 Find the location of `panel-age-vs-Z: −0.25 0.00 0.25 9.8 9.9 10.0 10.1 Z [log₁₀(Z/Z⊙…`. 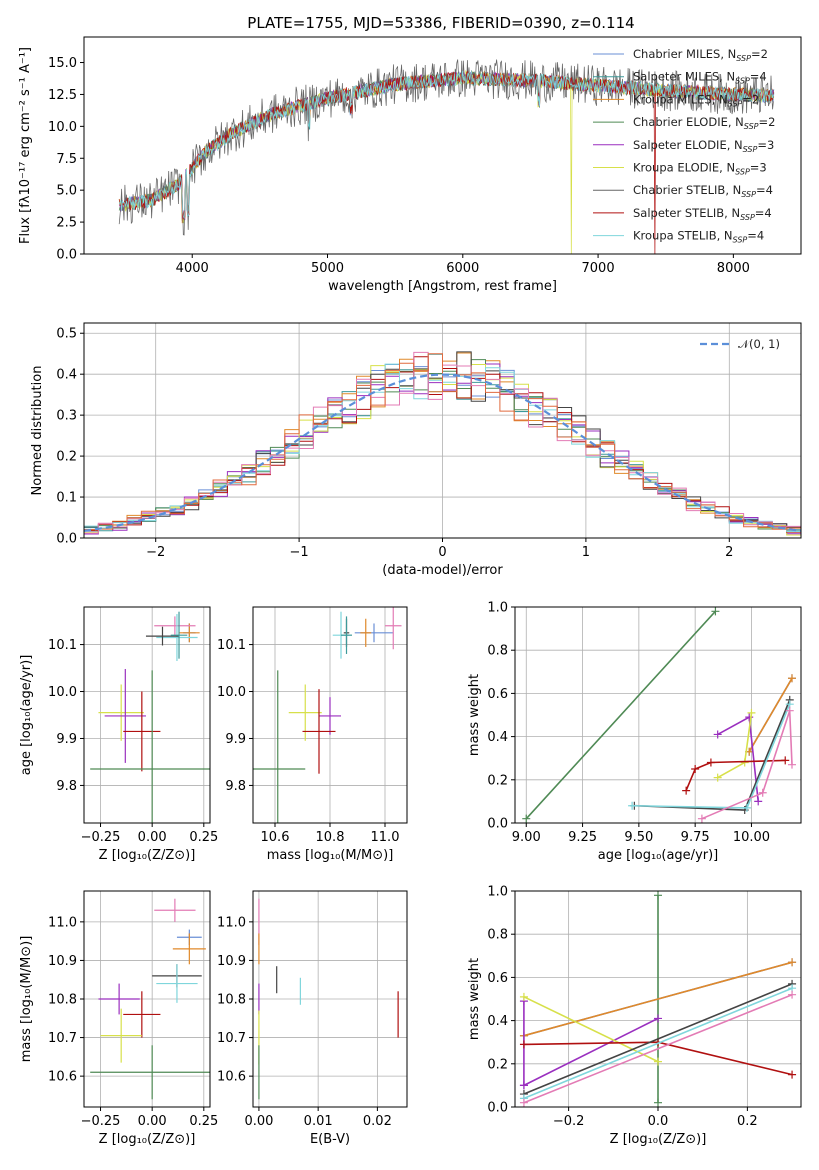

panel-age-vs-Z: −0.25 0.00 0.25 9.8 9.9 10.0 10.1 Z [log₁₀(Z/Z⊙… is located at coordinates (118, 734).